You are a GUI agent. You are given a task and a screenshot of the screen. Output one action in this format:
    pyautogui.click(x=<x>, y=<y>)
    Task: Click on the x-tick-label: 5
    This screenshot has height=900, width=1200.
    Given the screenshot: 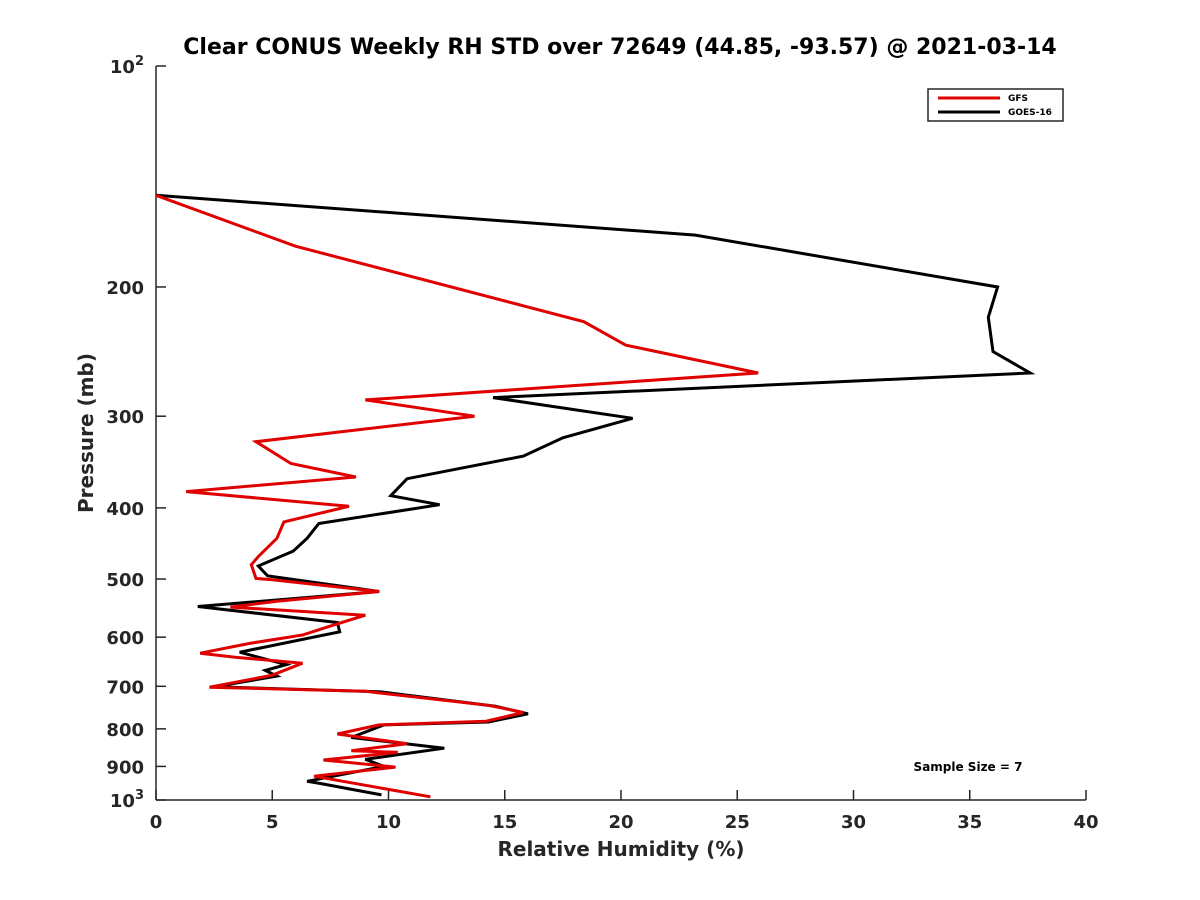 What is the action you would take?
    pyautogui.click(x=272, y=822)
    